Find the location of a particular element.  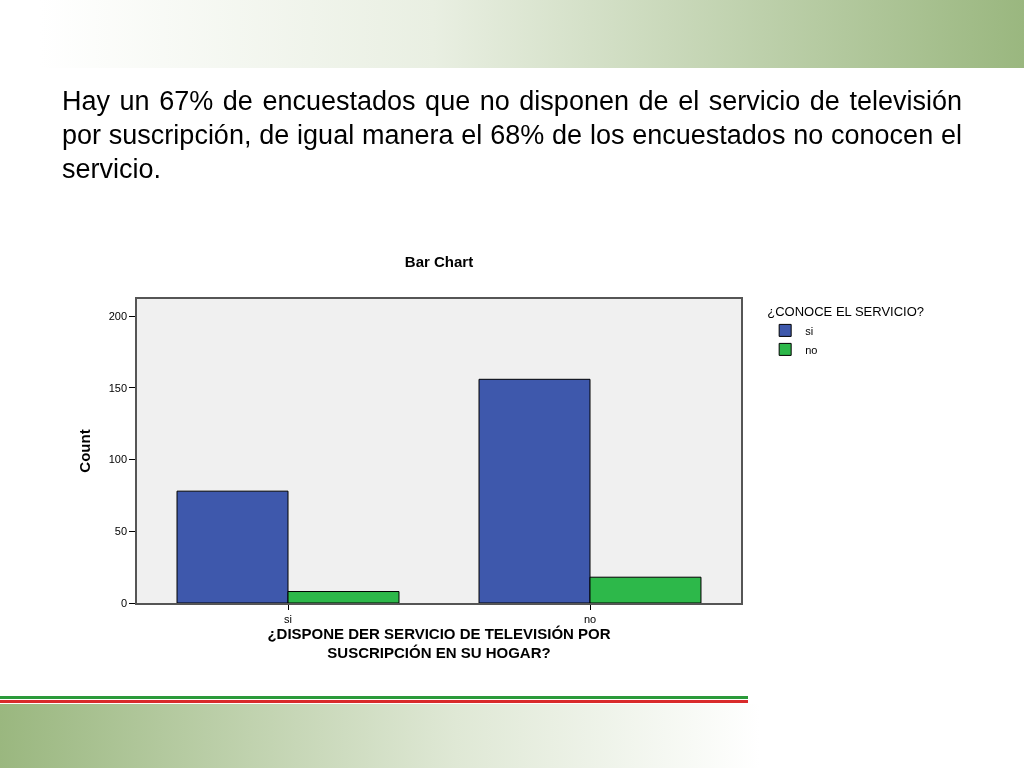

legend-label: no is located at coordinates (811, 349).